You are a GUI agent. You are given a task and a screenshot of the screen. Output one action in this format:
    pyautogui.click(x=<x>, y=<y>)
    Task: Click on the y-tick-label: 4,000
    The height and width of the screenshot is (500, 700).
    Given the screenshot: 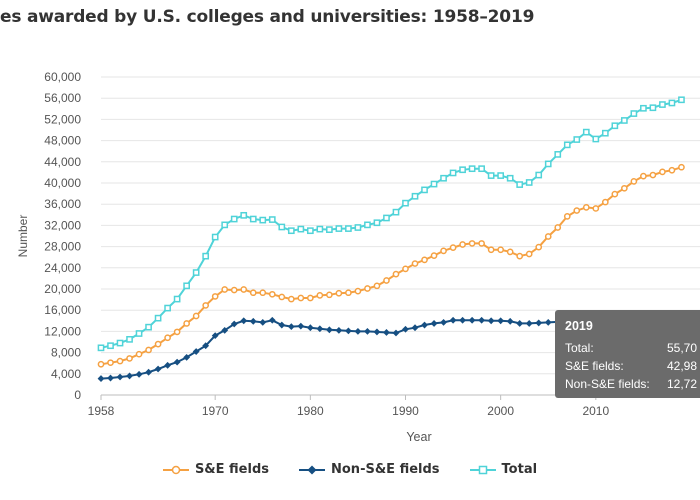 What is the action you would take?
    pyautogui.click(x=66, y=374)
    